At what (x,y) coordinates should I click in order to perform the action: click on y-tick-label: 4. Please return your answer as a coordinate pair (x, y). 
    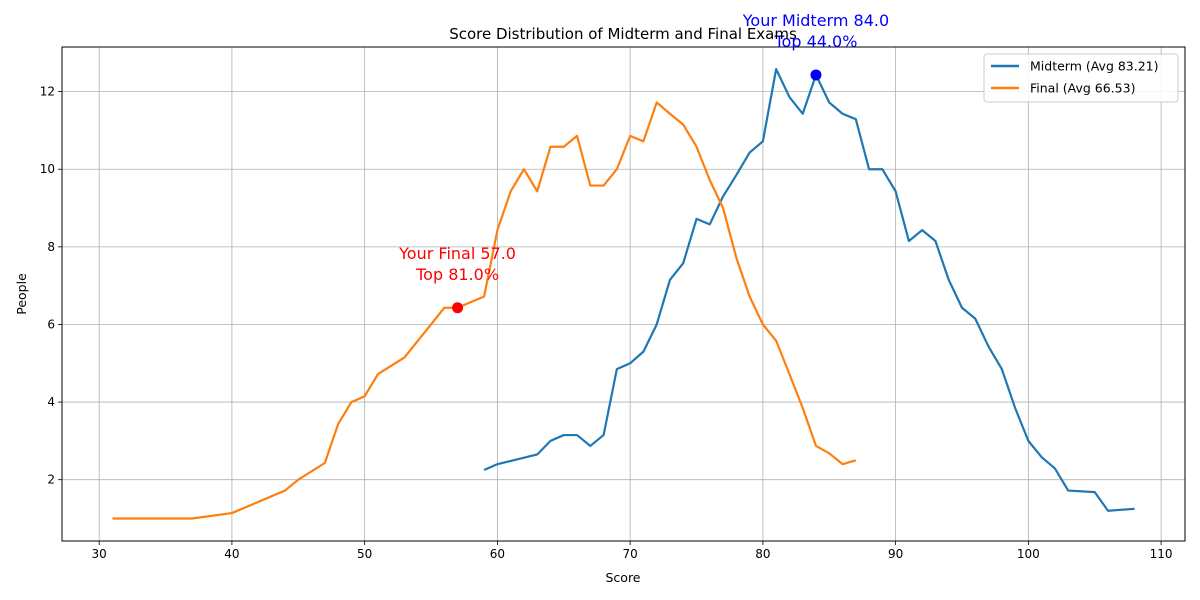
    Looking at the image, I should click on (51, 402).